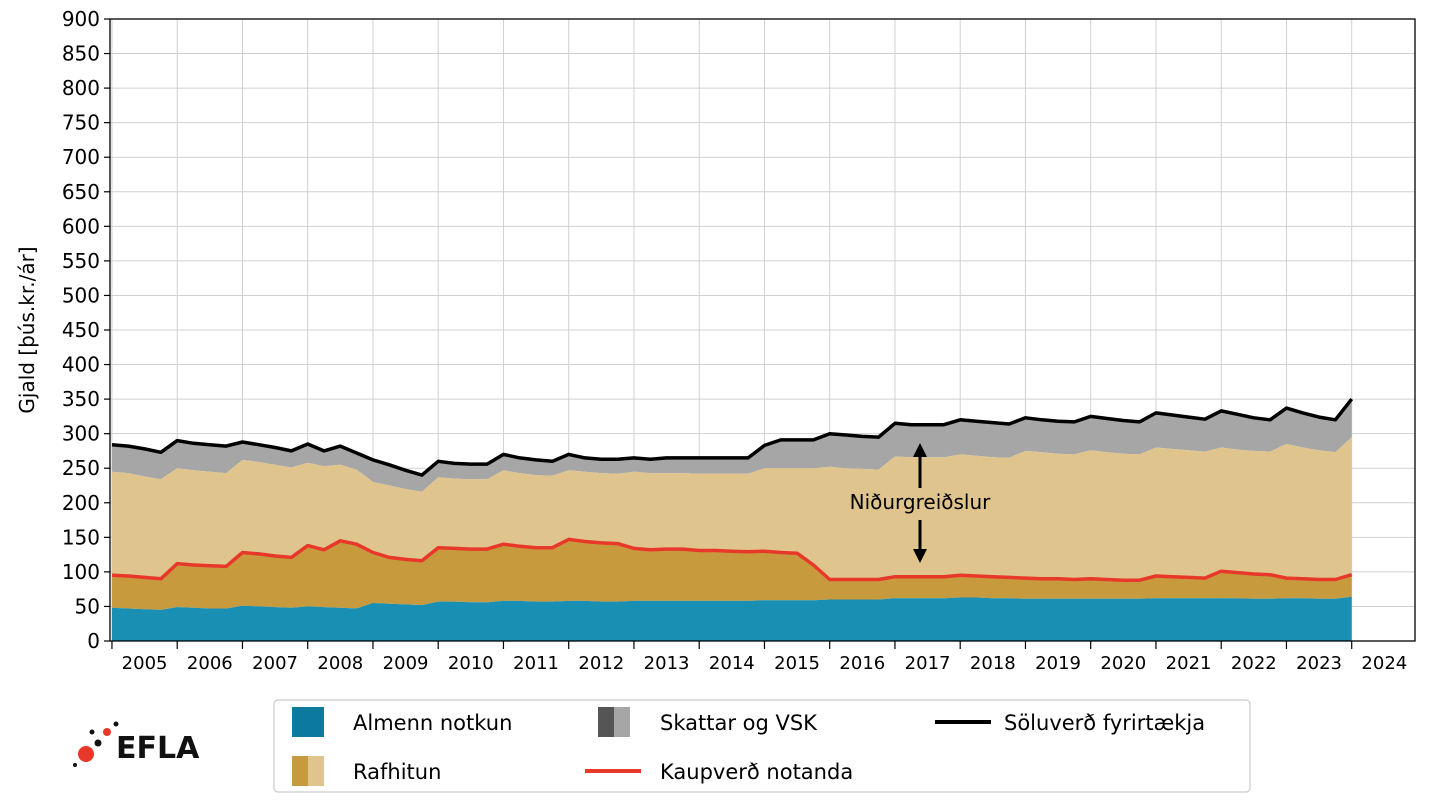  I want to click on y-tick-label: 400, so click(81, 365).